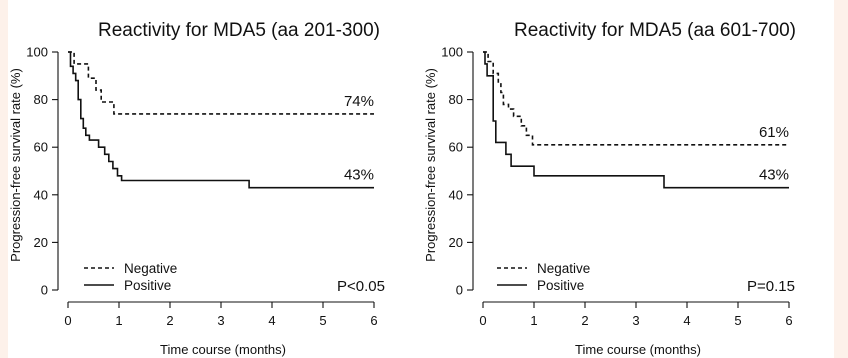 This screenshot has width=848, height=358. What do you see at coordinates (361, 286) in the screenshot?
I see `p-value: P<0.05` at bounding box center [361, 286].